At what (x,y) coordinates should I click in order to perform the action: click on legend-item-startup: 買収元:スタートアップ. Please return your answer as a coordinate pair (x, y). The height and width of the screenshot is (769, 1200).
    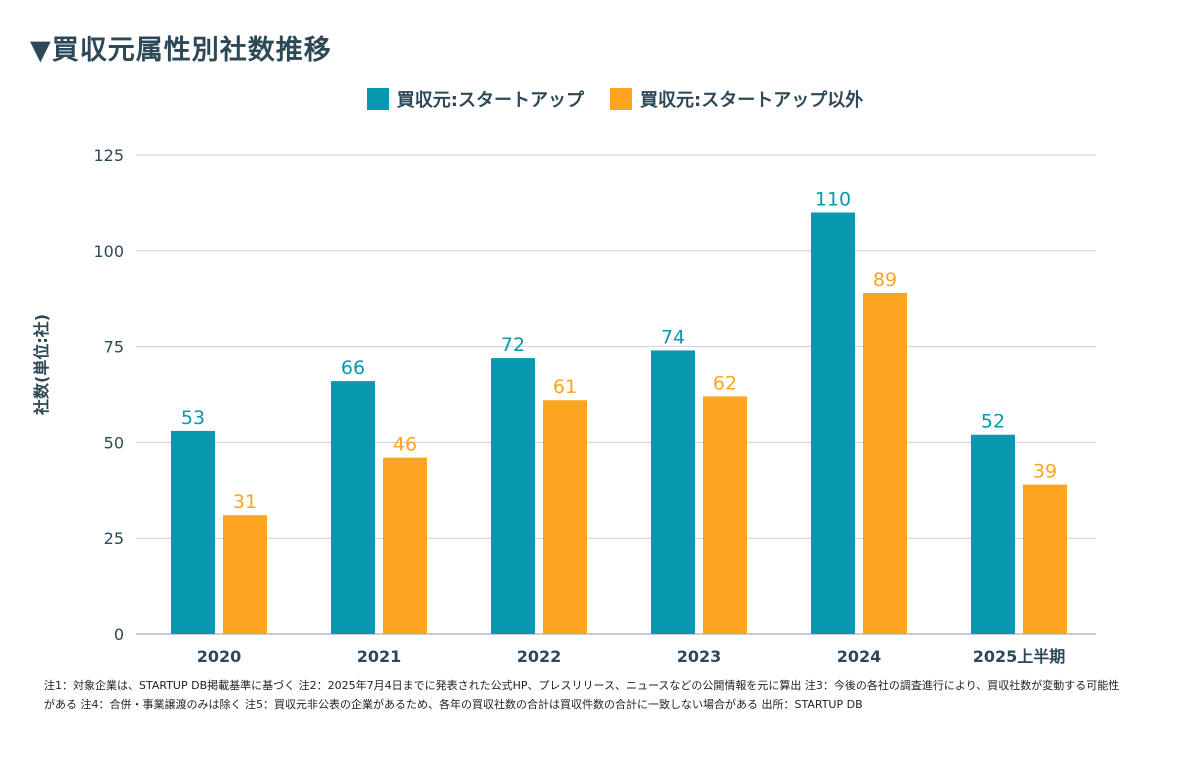
    Looking at the image, I should click on (475, 99).